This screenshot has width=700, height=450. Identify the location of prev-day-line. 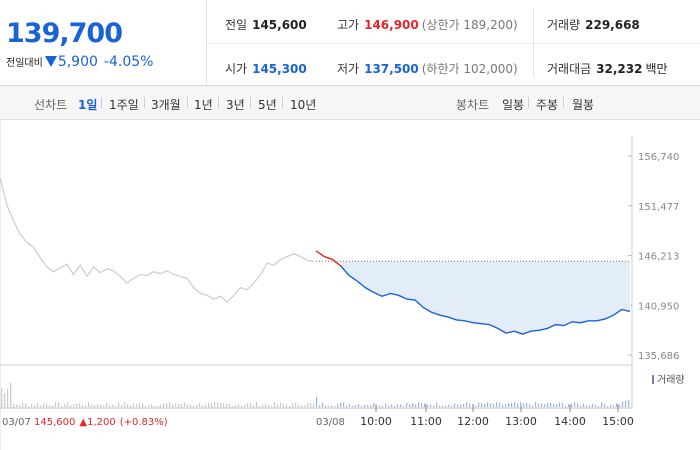
(157, 240).